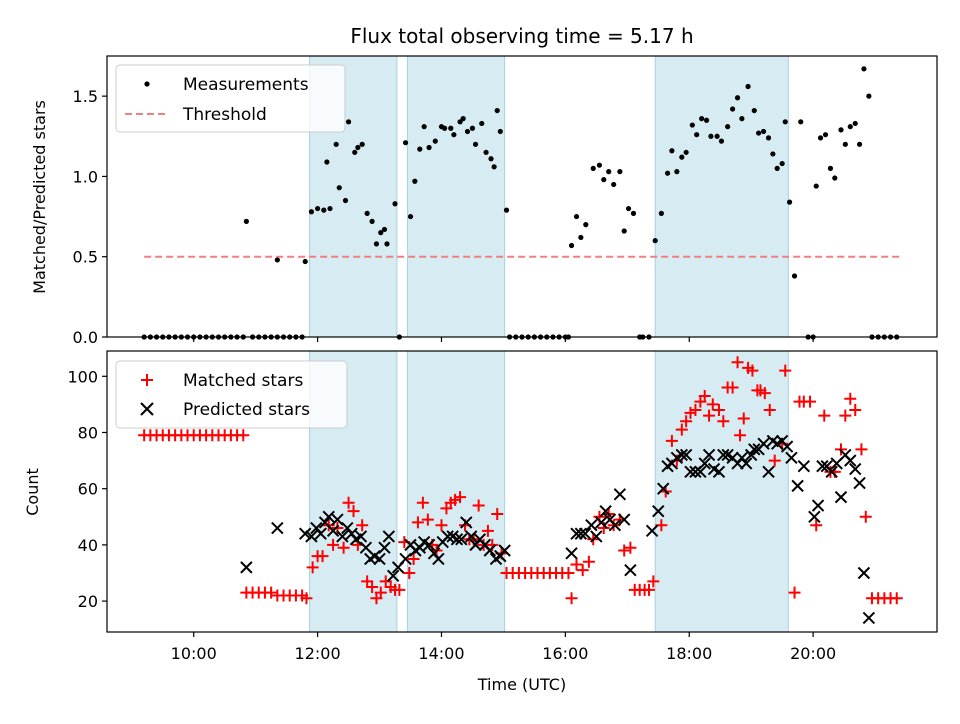 This screenshot has width=960, height=724. I want to click on top-legend-box, so click(230, 98).